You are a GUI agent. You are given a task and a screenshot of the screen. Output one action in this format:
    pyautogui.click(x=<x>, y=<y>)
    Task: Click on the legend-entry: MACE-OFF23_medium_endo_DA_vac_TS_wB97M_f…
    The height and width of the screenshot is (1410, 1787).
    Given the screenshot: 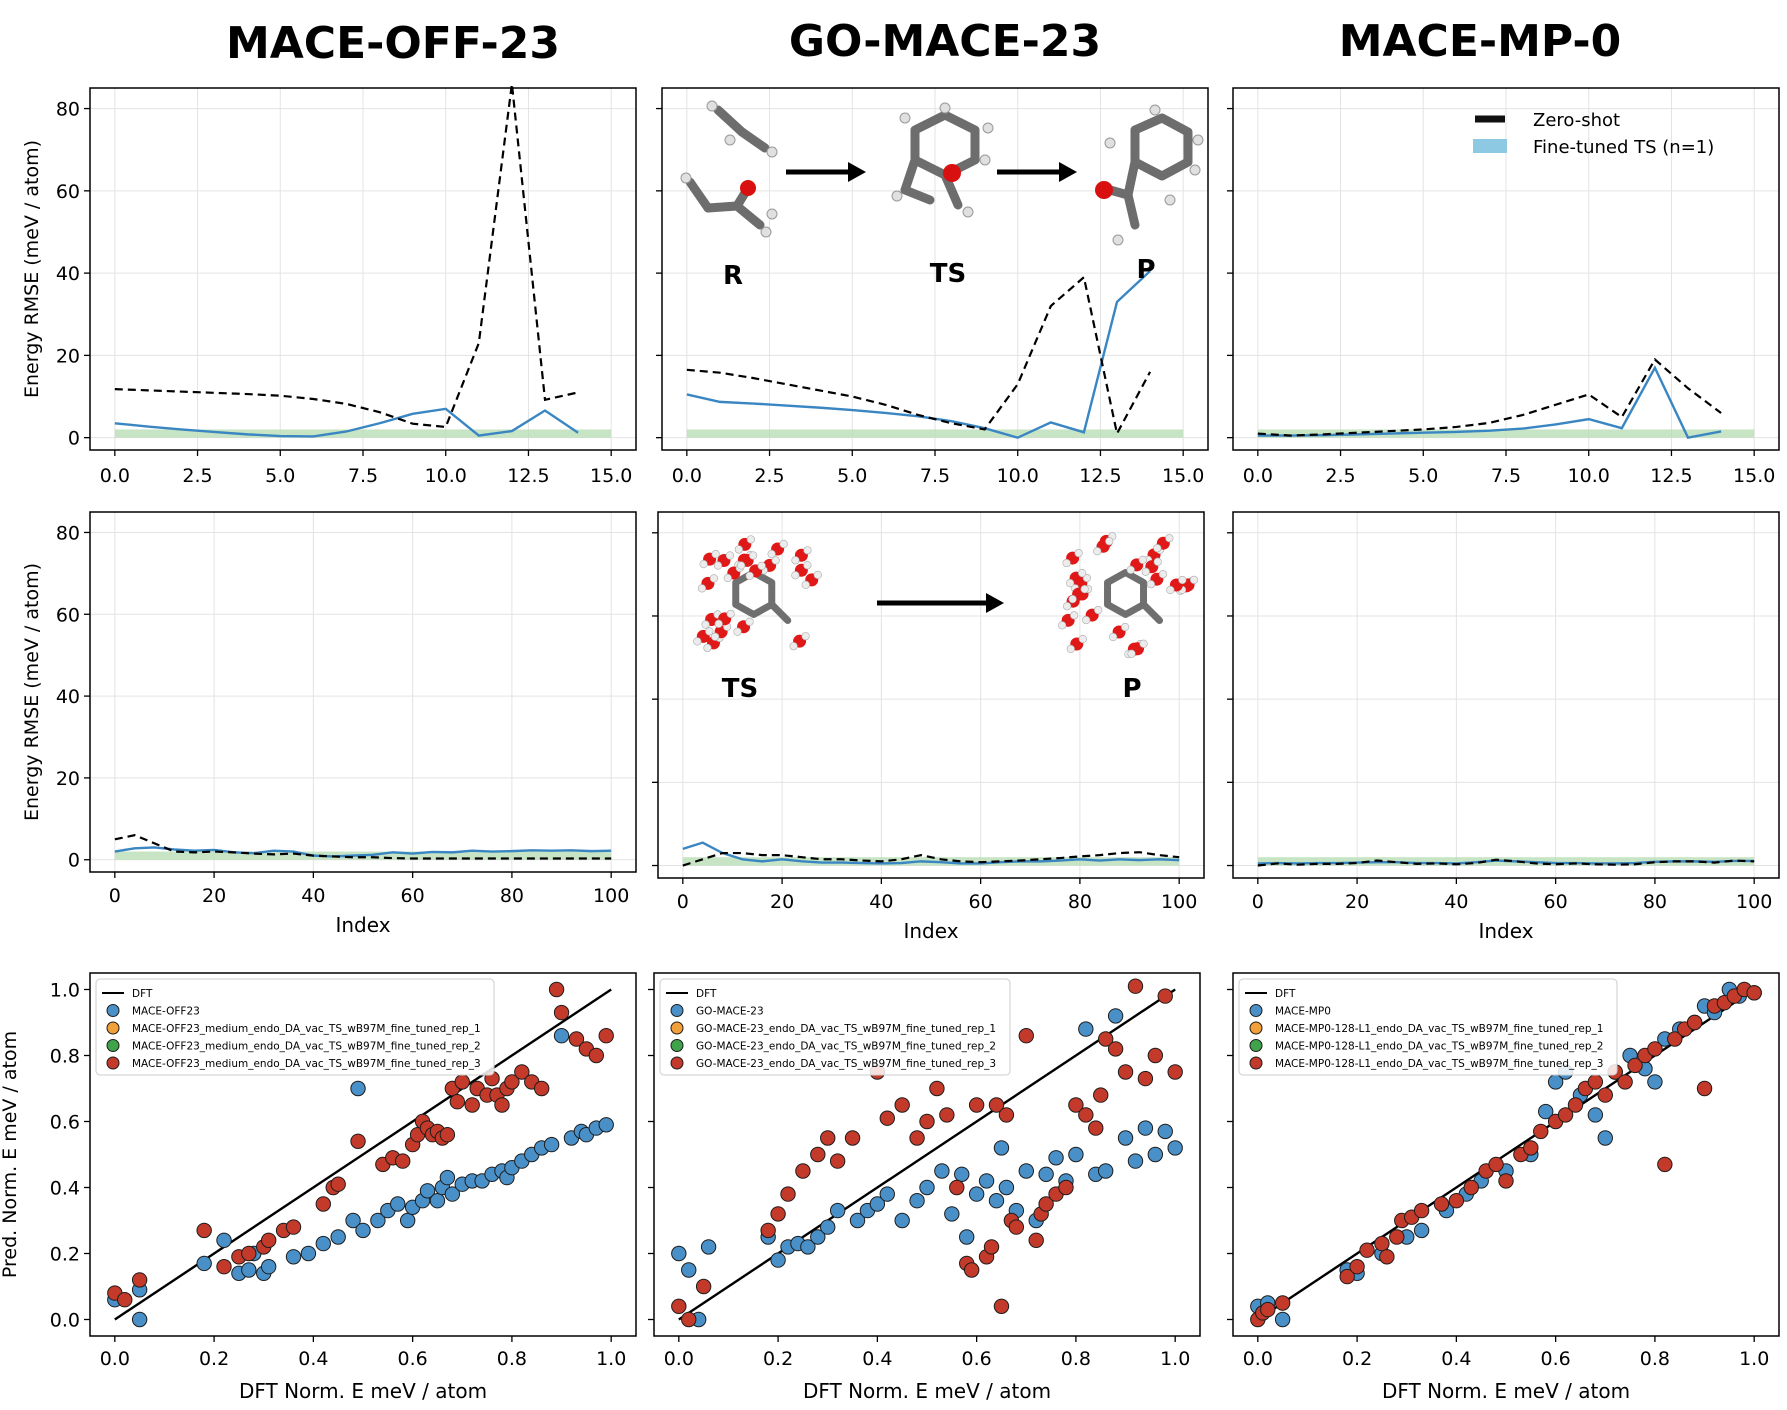 What is the action you would take?
    pyautogui.click(x=306, y=1029)
    